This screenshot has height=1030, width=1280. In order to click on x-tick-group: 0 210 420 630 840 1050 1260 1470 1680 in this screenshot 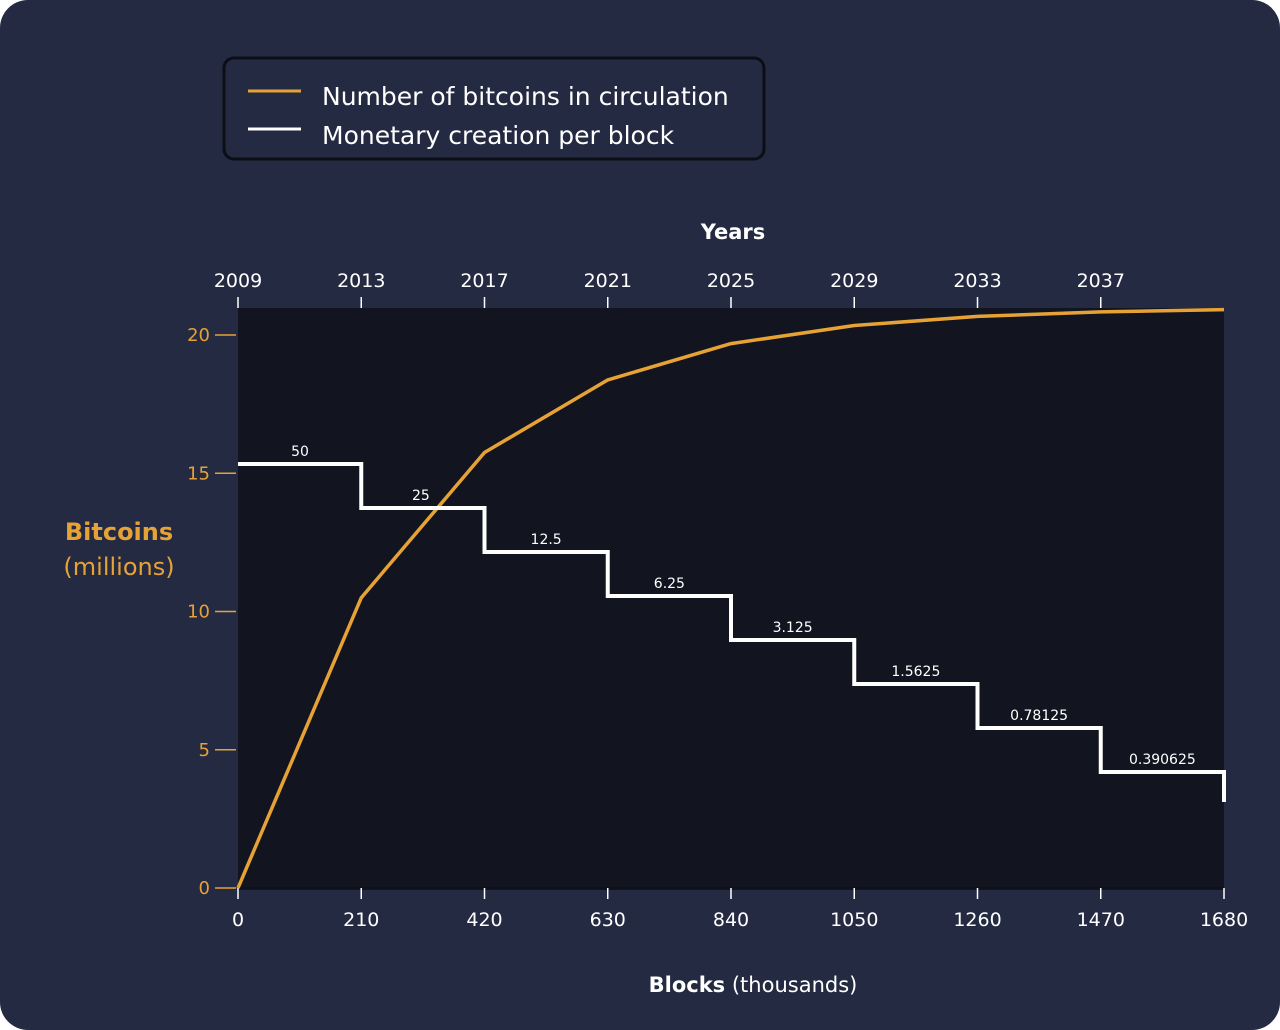, I will do `click(740, 909)`.